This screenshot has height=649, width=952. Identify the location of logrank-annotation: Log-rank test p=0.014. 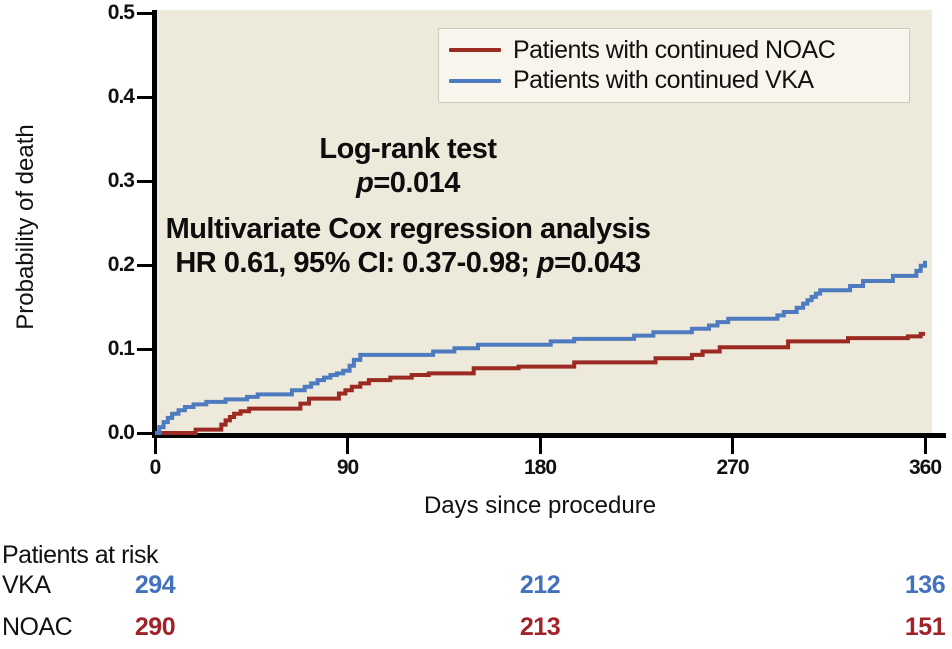
(408, 166).